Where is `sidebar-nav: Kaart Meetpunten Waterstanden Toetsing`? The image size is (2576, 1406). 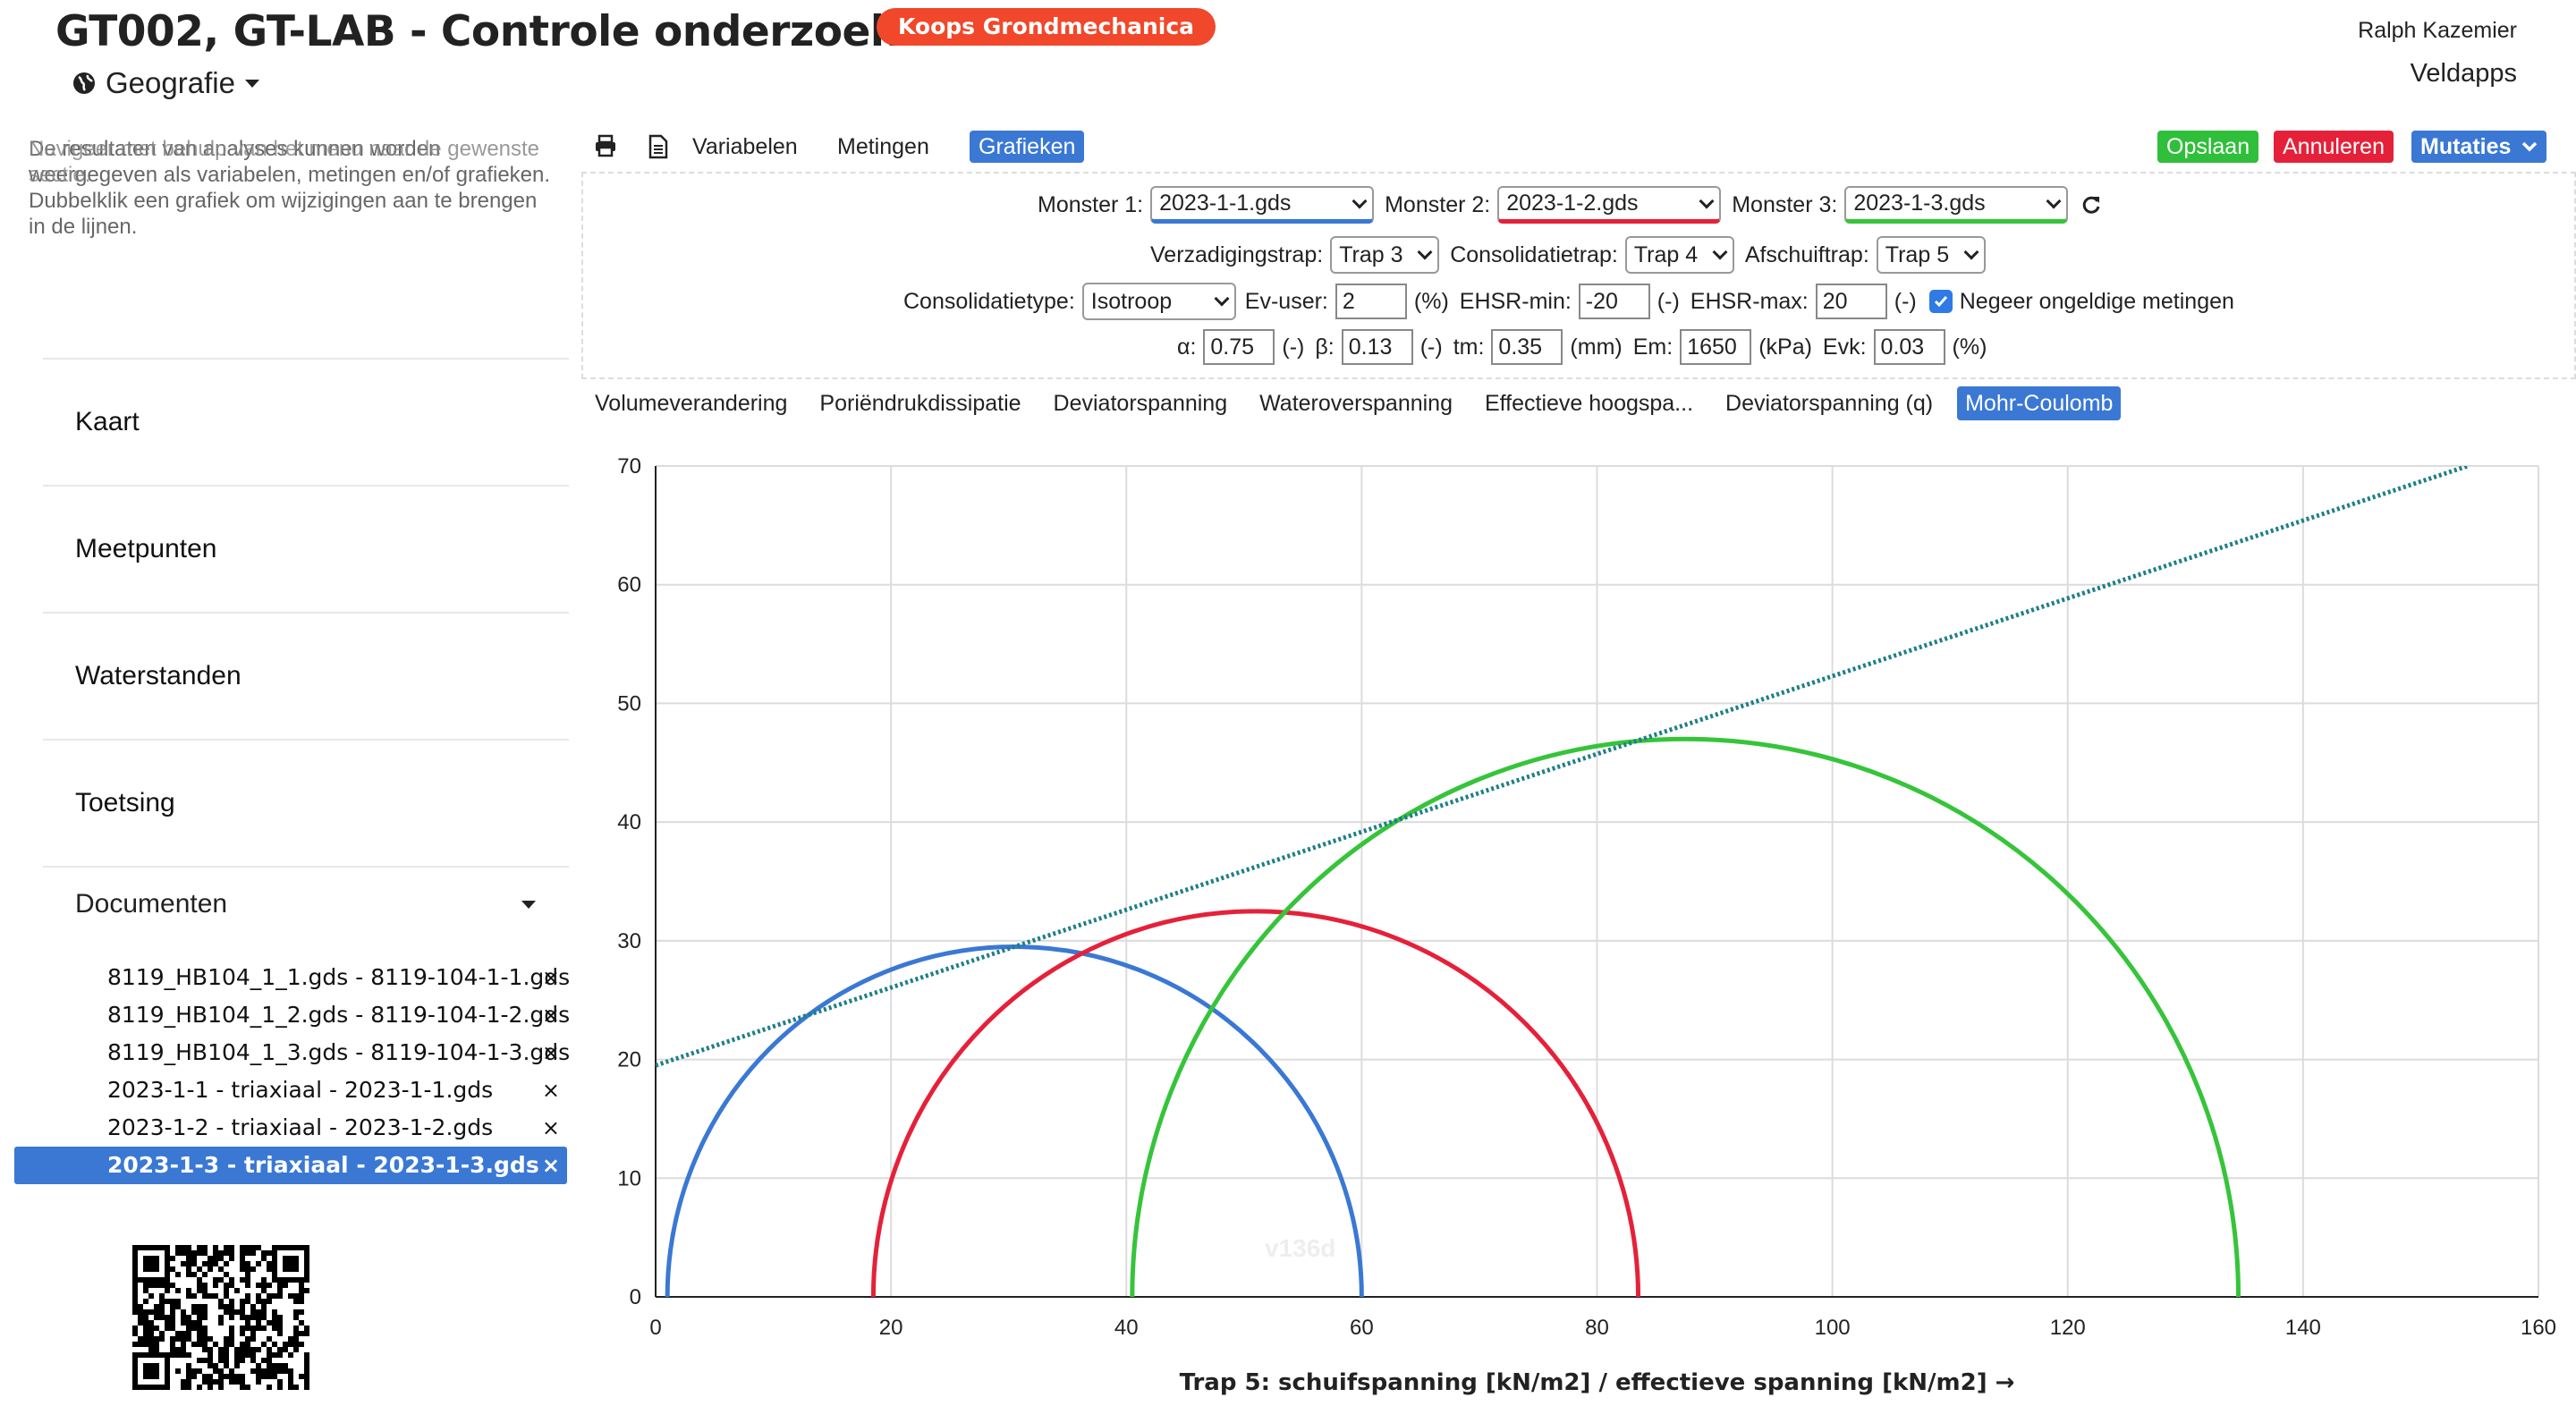 sidebar-nav: Kaart Meetpunten Waterstanden Toetsing is located at coordinates (306, 612).